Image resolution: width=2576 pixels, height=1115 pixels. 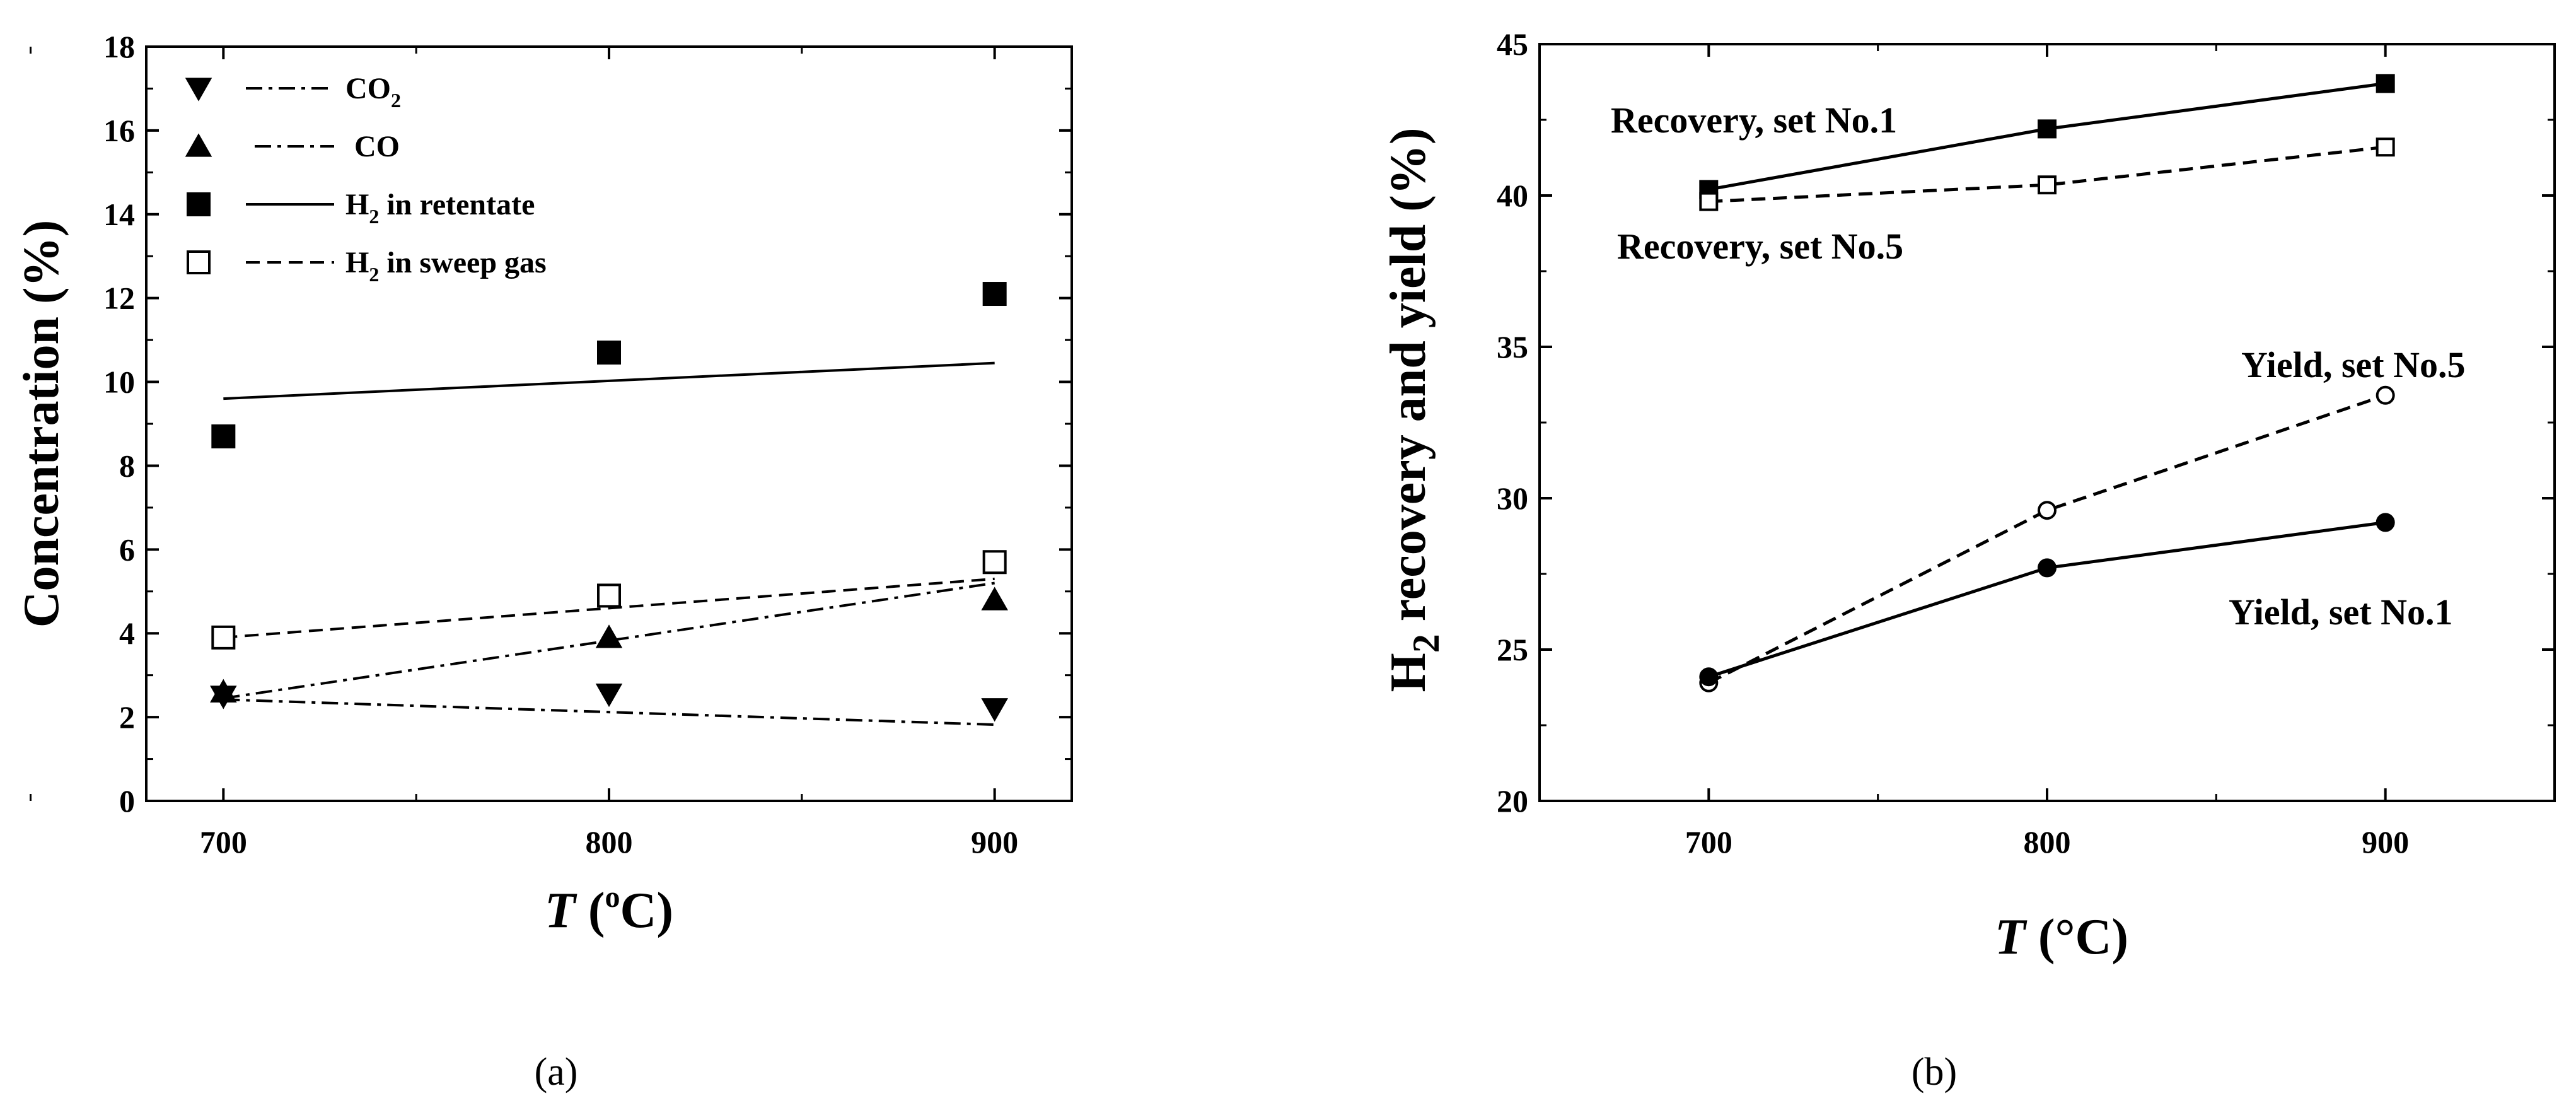 I want to click on panel-b-x-tick-label: 900, so click(x=2385, y=842).